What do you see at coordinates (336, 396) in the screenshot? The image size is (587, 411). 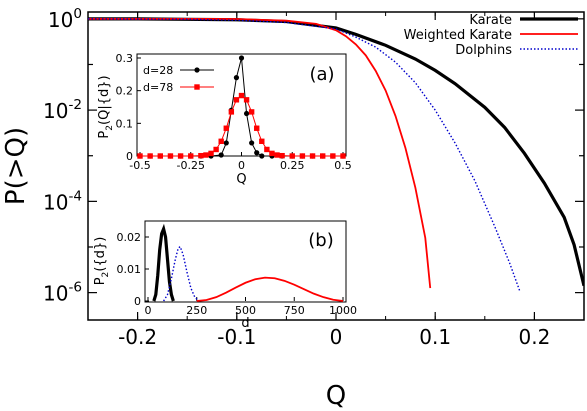 I see `x-axis-label: Q` at bounding box center [336, 396].